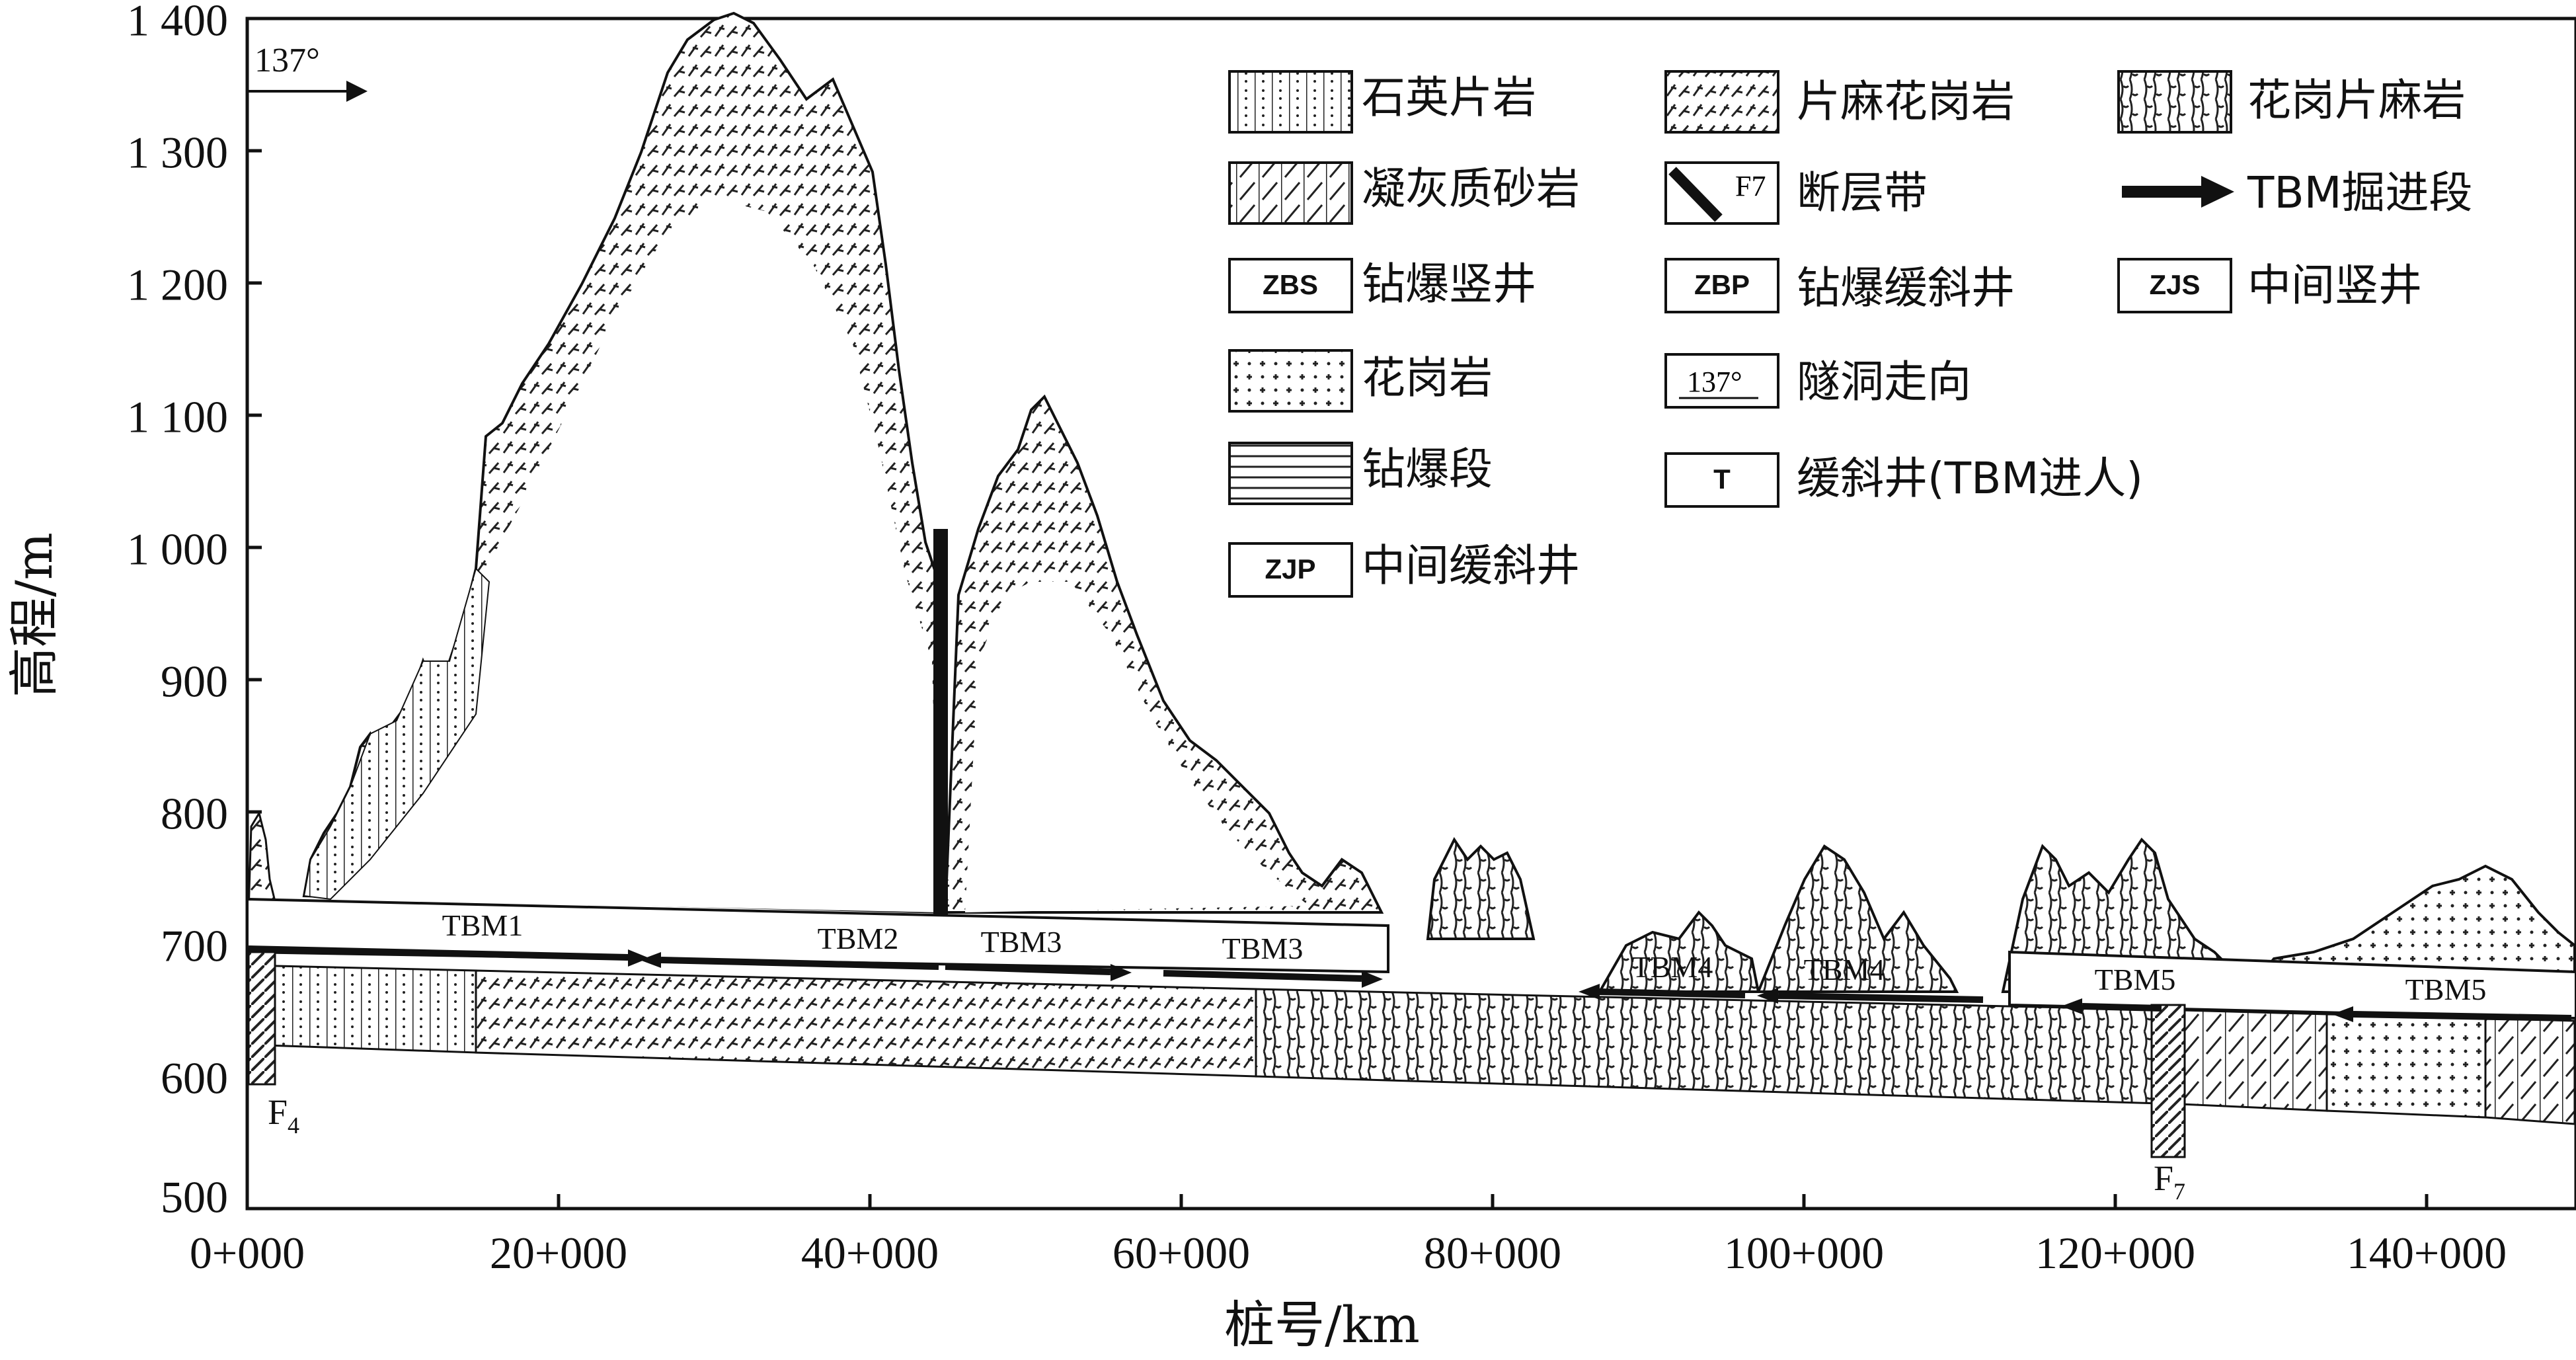  What do you see at coordinates (1290, 102) in the screenshot?
I see `legend-swatch-quartz-schist` at bounding box center [1290, 102].